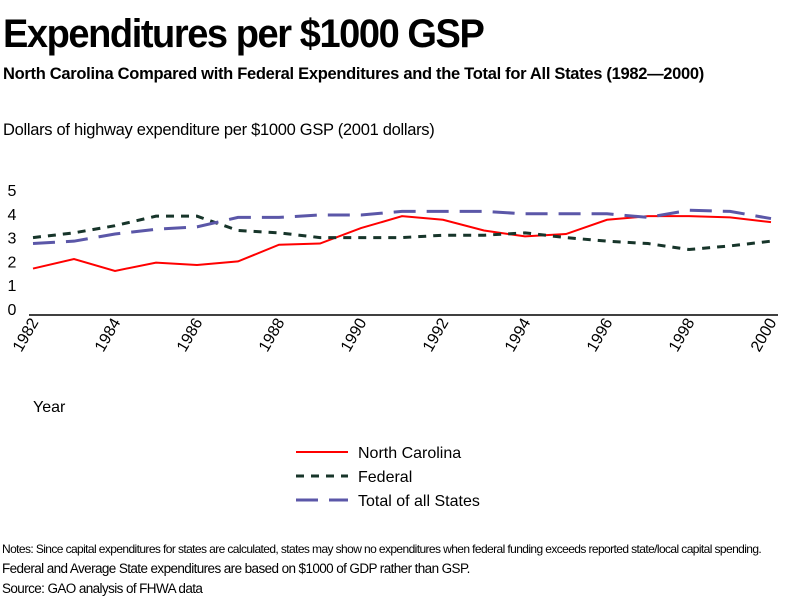 This screenshot has height=600, width=800. Describe the element at coordinates (26, 334) in the screenshot. I see `x-tick-label: 1982` at that location.